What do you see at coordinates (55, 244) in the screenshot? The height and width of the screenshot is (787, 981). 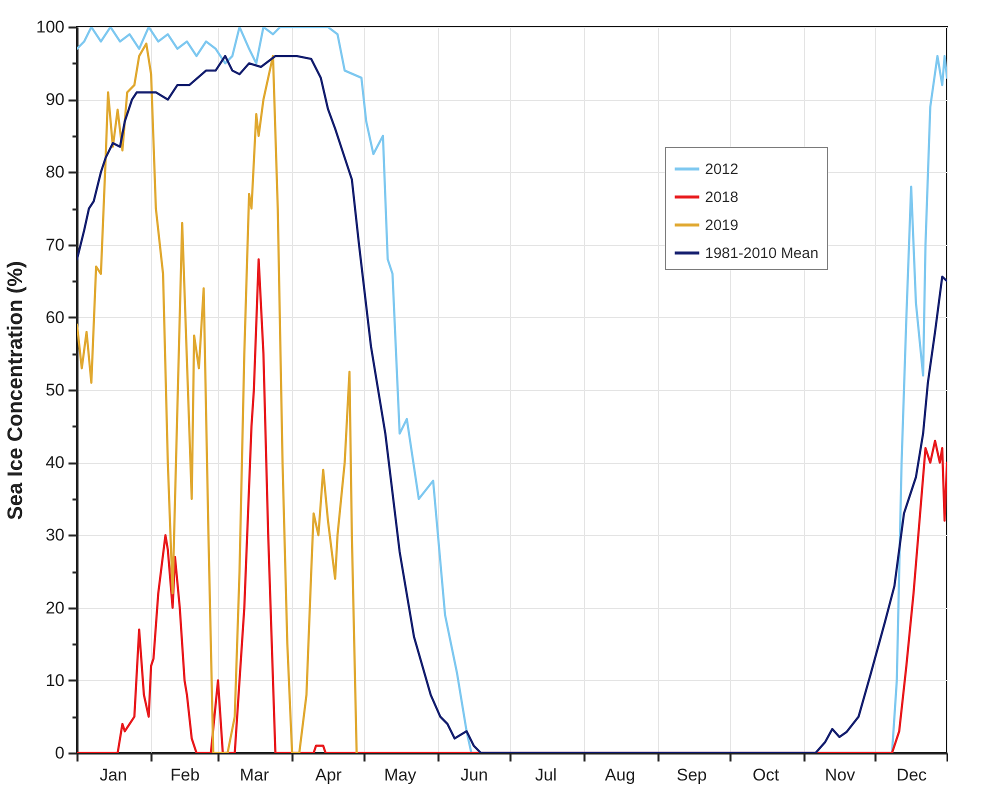 I see `y-tick-label: 70` at bounding box center [55, 244].